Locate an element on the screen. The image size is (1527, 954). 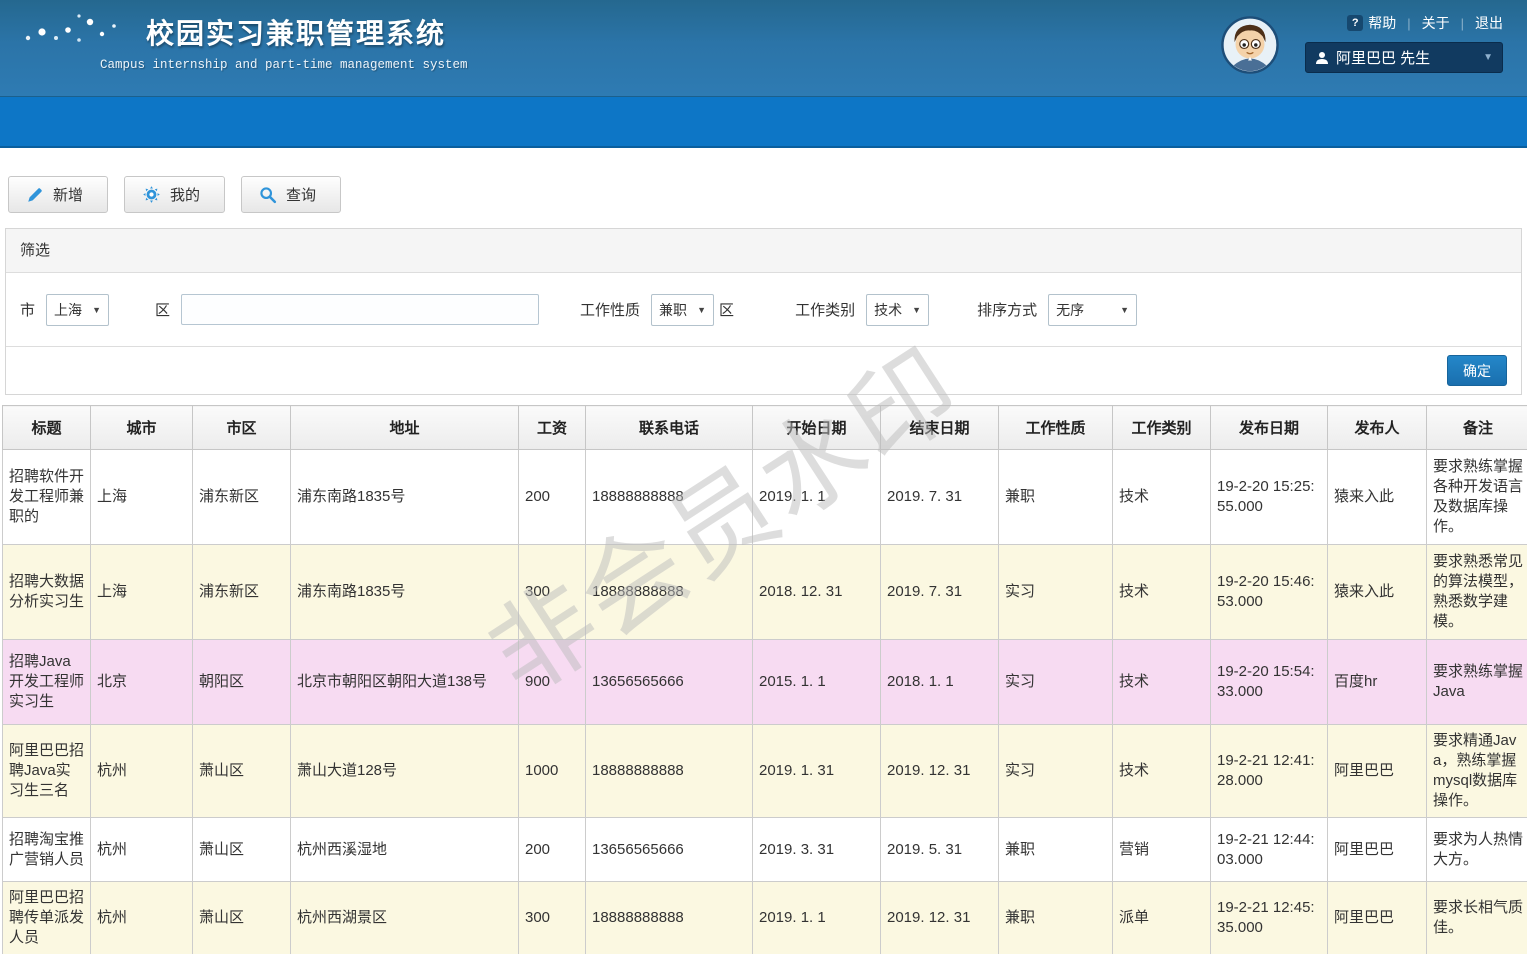
about-label: 关于 is located at coordinates (1435, 23).